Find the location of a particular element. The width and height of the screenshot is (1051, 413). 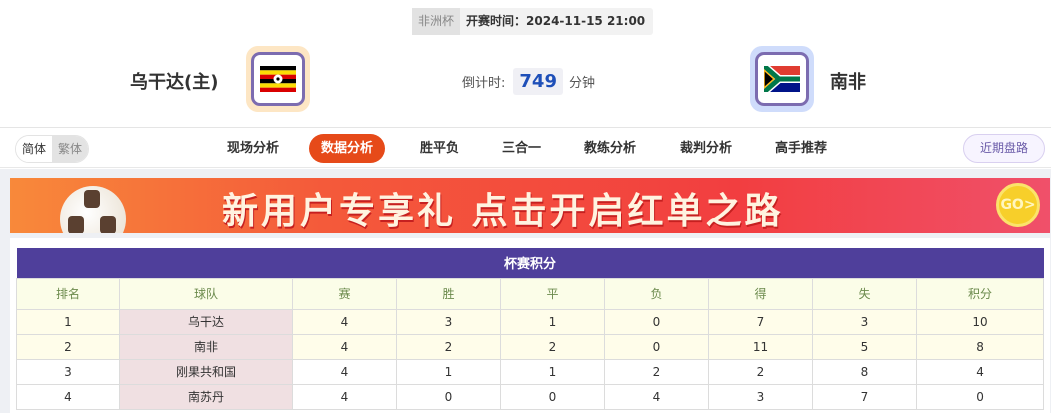

column-header: 球队 is located at coordinates (206, 293).